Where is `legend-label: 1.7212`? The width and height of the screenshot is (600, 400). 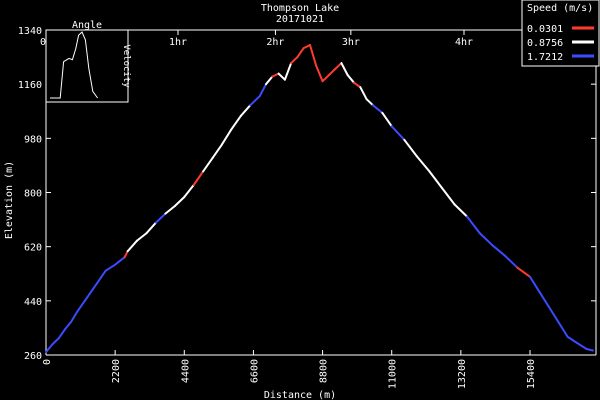
legend-label: 1.7212 is located at coordinates (545, 57).